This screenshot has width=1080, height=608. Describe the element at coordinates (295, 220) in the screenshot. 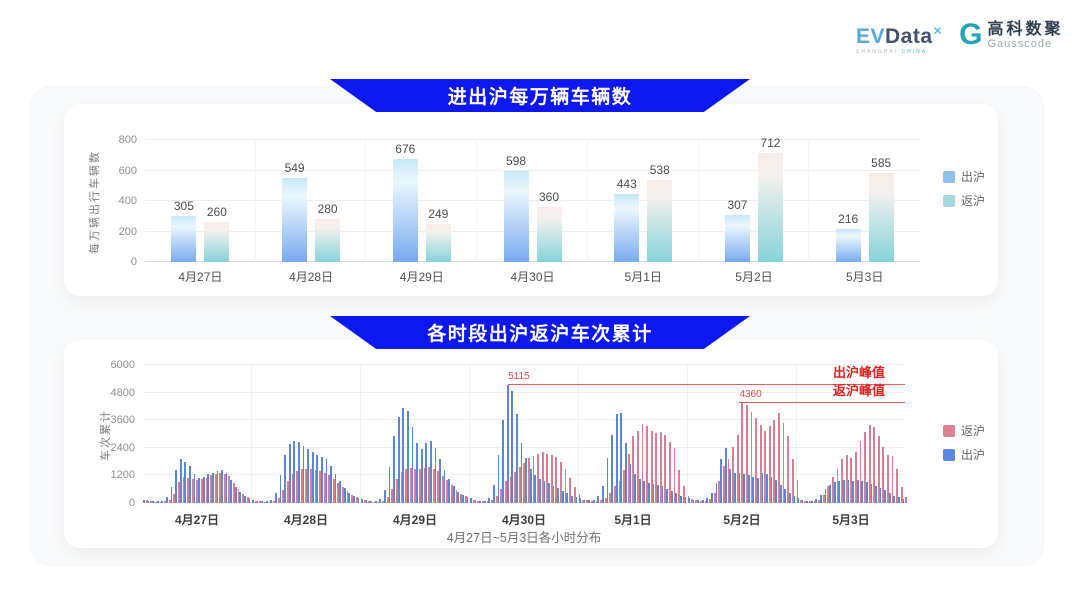

I see `daily-bar-出沪` at that location.